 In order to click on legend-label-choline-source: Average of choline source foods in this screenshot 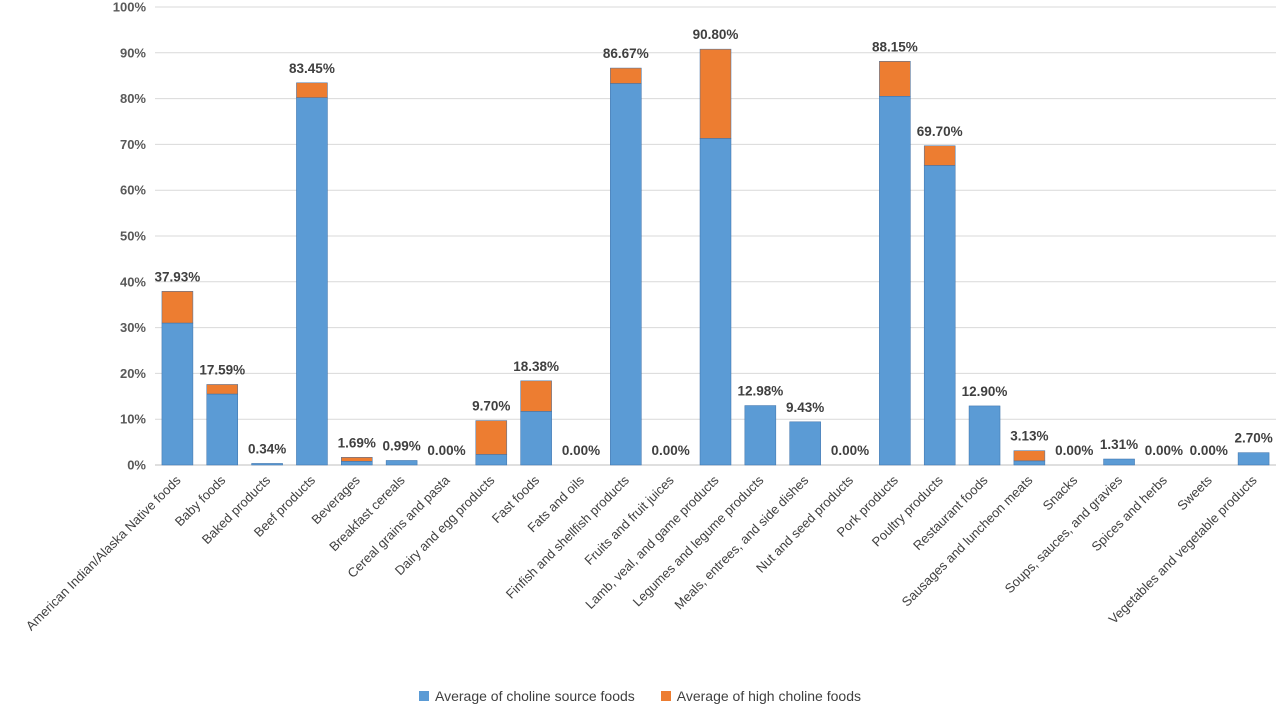, I will do `click(535, 696)`.